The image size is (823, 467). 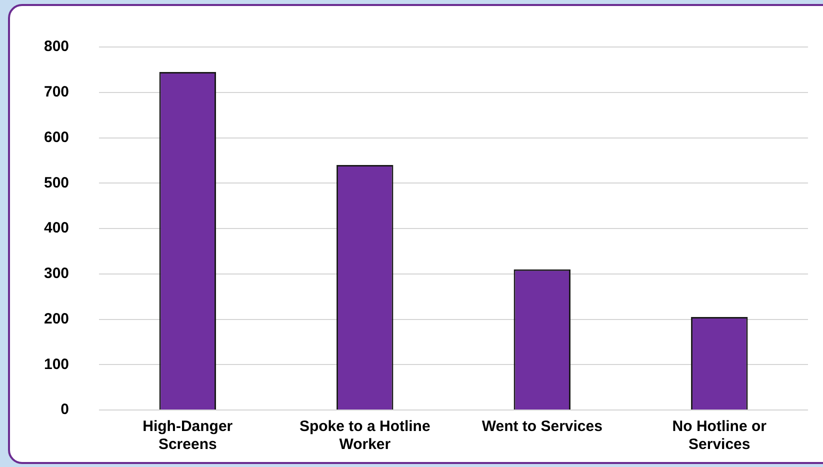 I want to click on x-tick-label: Went to Services, so click(x=542, y=427).